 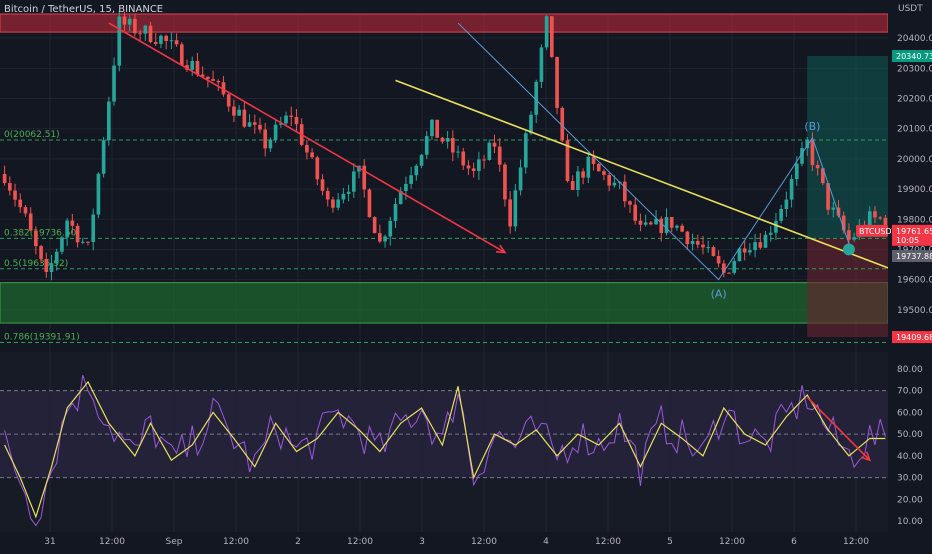 What do you see at coordinates (848, 249) in the screenshot?
I see `entry-marker-icon` at bounding box center [848, 249].